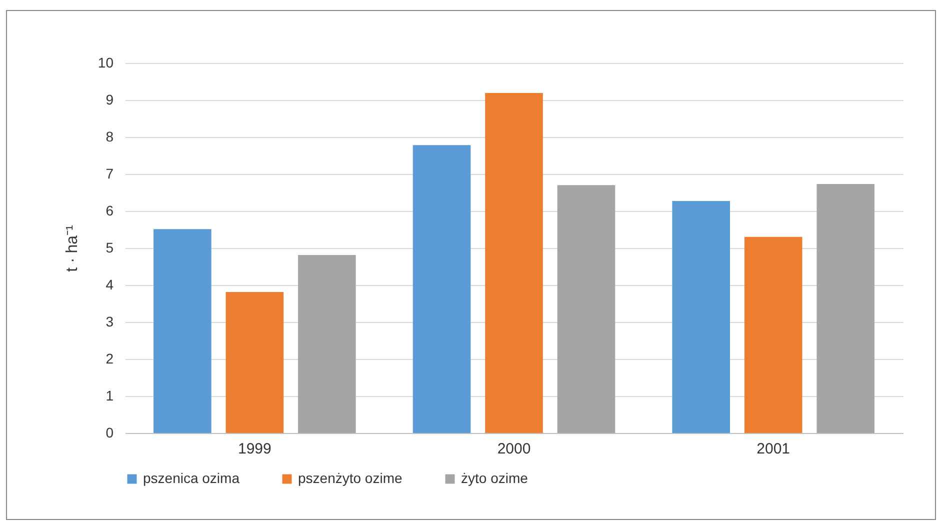 Image resolution: width=944 pixels, height=525 pixels. What do you see at coordinates (110, 322) in the screenshot?
I see `y-tick-label: 3` at bounding box center [110, 322].